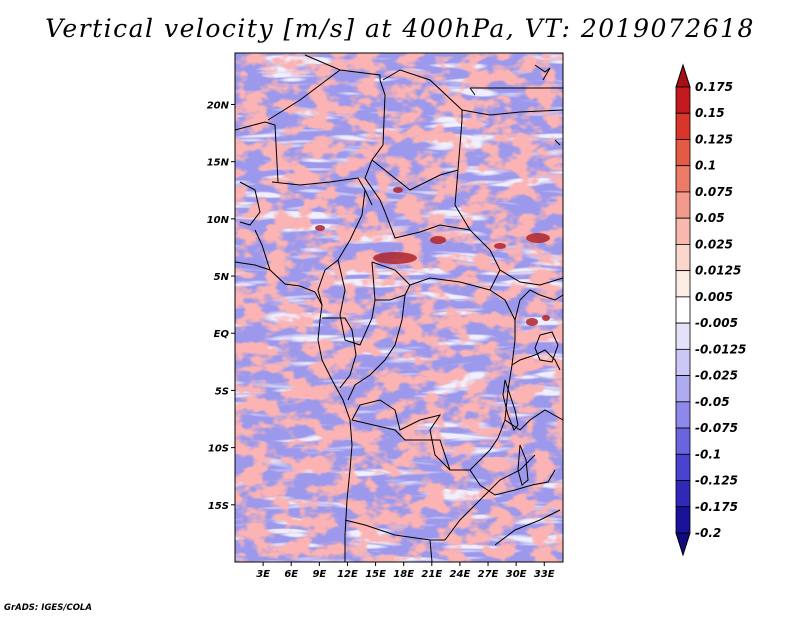 The height and width of the screenshot is (618, 800). Describe the element at coordinates (488, 574) in the screenshot. I see `lon-tick-label: 27E` at that location.